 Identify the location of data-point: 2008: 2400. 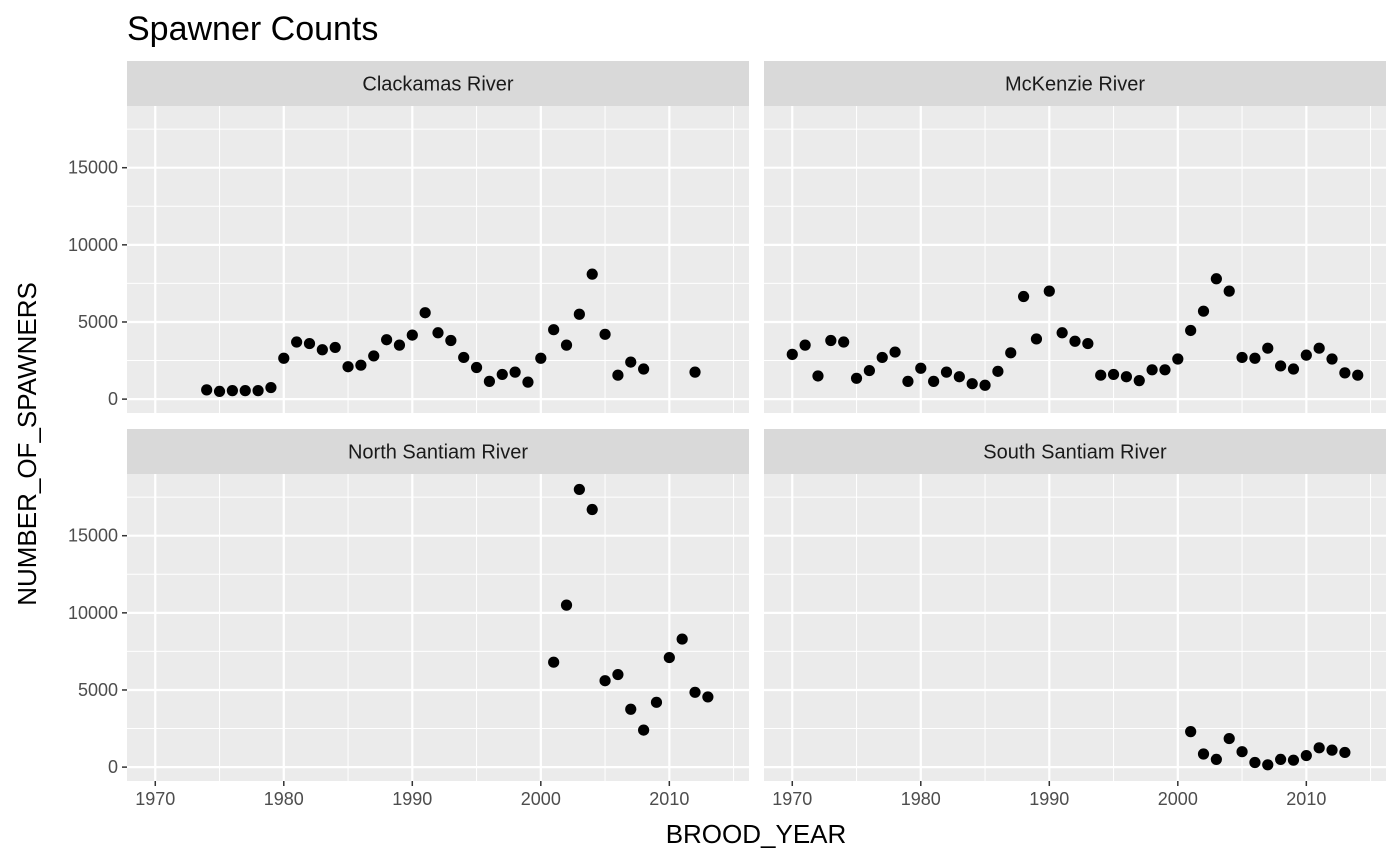
(644, 730).